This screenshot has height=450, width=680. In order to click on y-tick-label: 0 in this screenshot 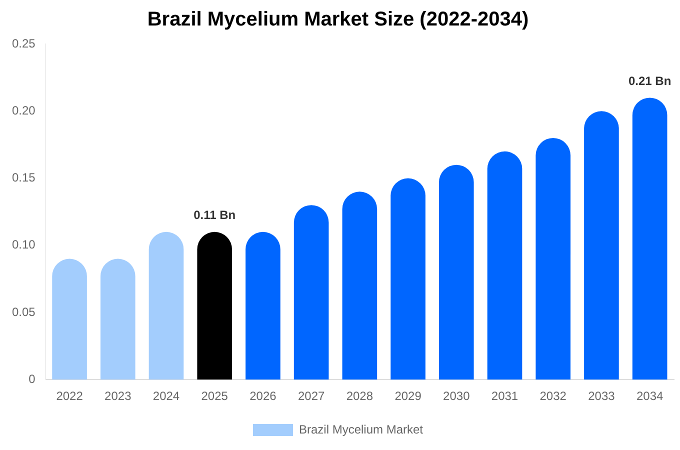, I will do `click(32, 379)`.